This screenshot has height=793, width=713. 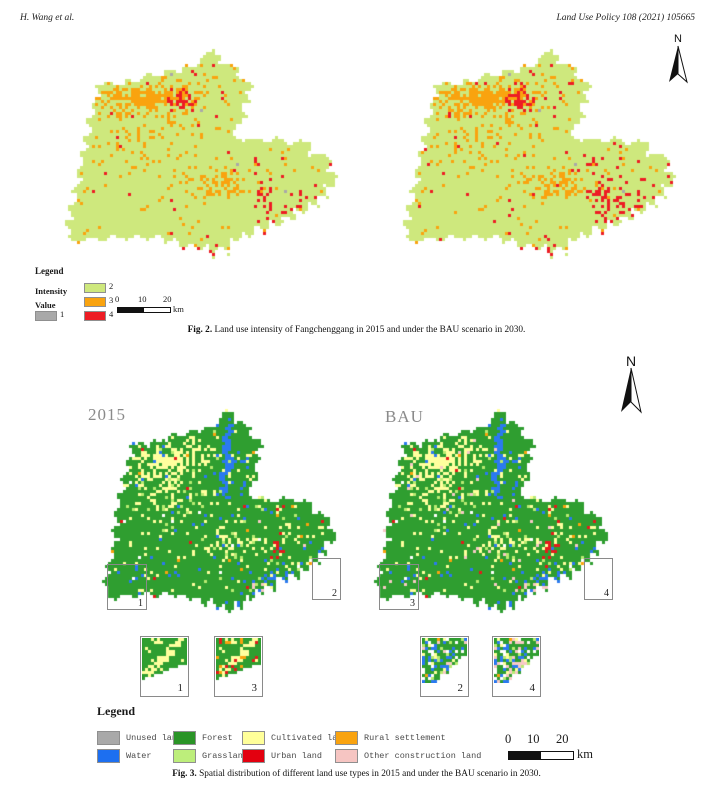 What do you see at coordinates (253, 756) in the screenshot?
I see `swatch-urban-land` at bounding box center [253, 756].